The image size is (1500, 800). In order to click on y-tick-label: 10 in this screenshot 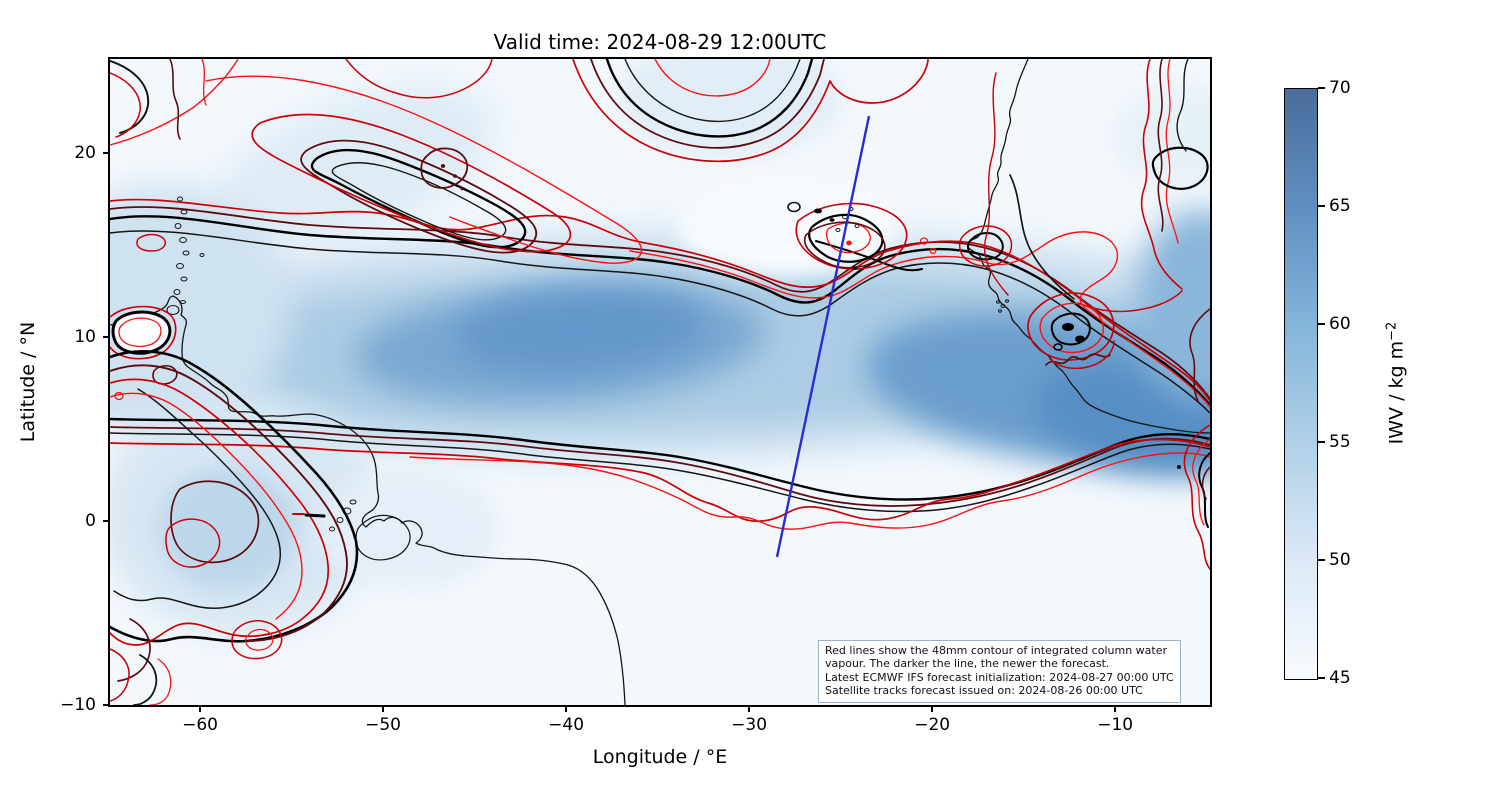, I will do `click(85, 336)`.